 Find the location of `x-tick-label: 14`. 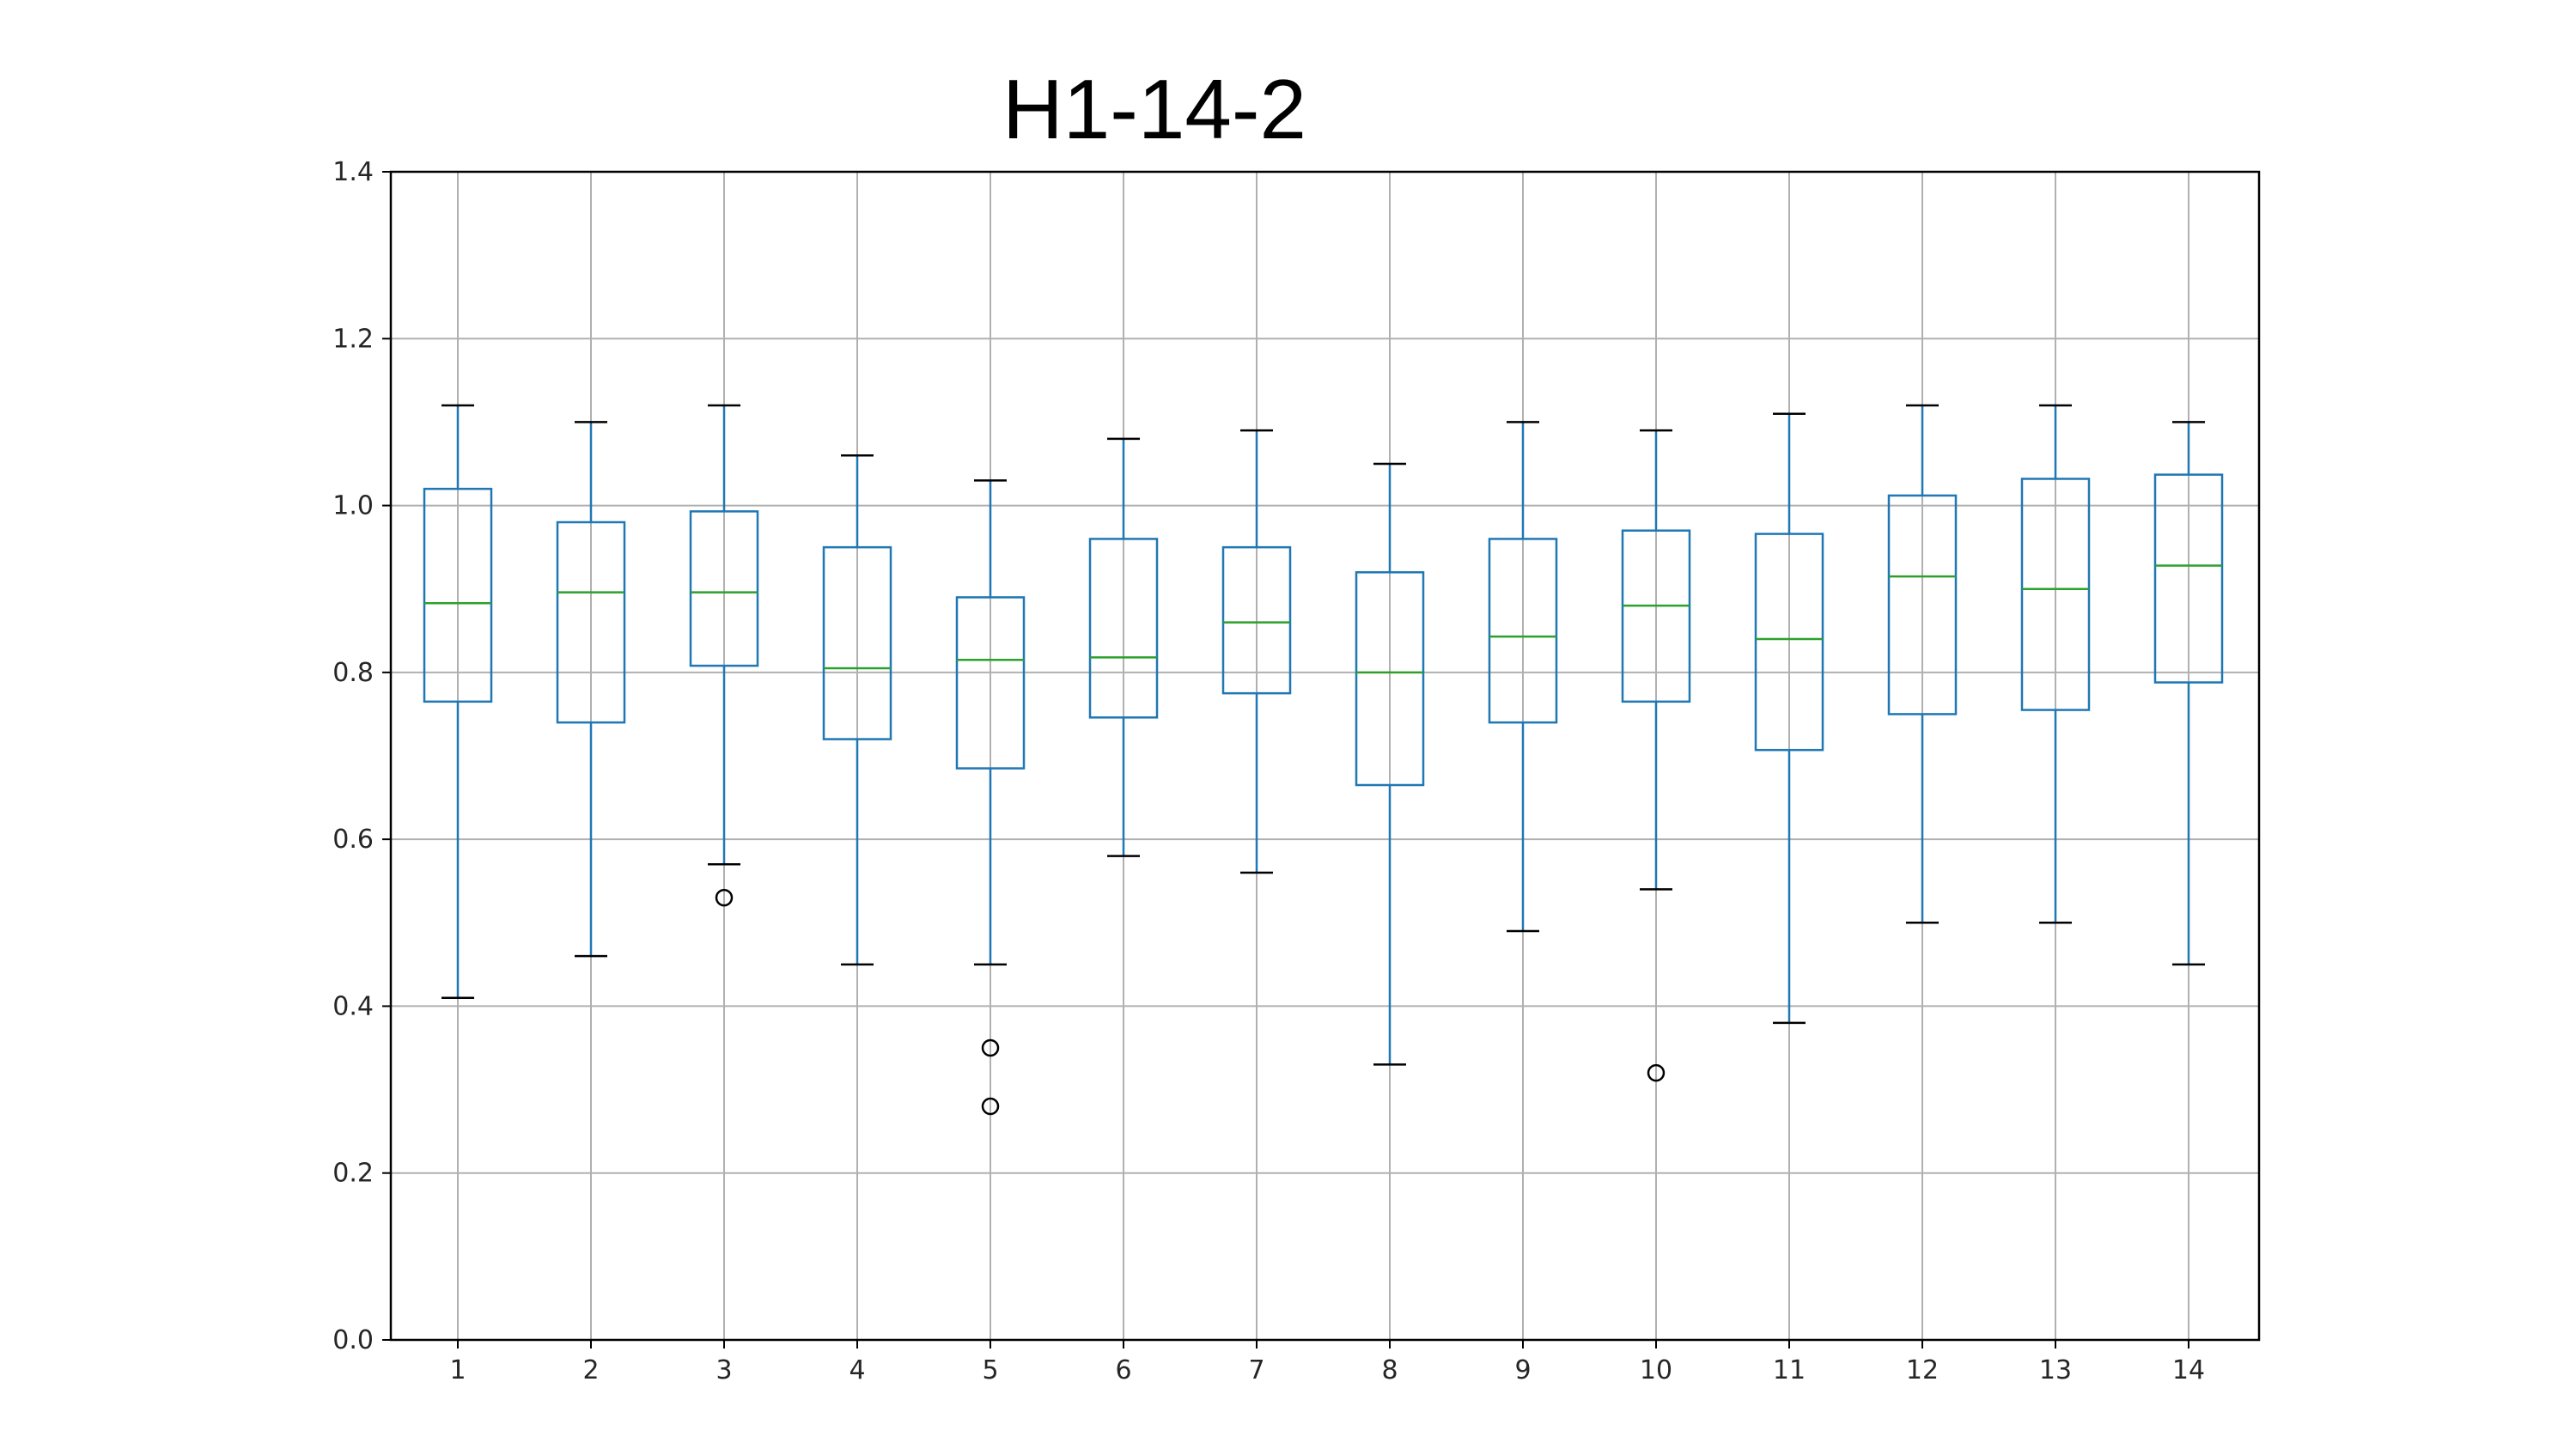

x-tick-label: 14 is located at coordinates (2188, 1370).